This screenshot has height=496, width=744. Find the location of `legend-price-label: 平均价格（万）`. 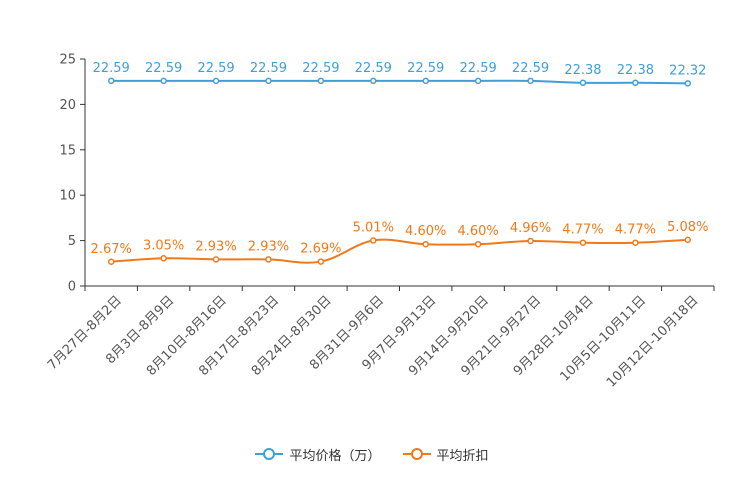

legend-price-label: 平均价格（万） is located at coordinates (335, 456).